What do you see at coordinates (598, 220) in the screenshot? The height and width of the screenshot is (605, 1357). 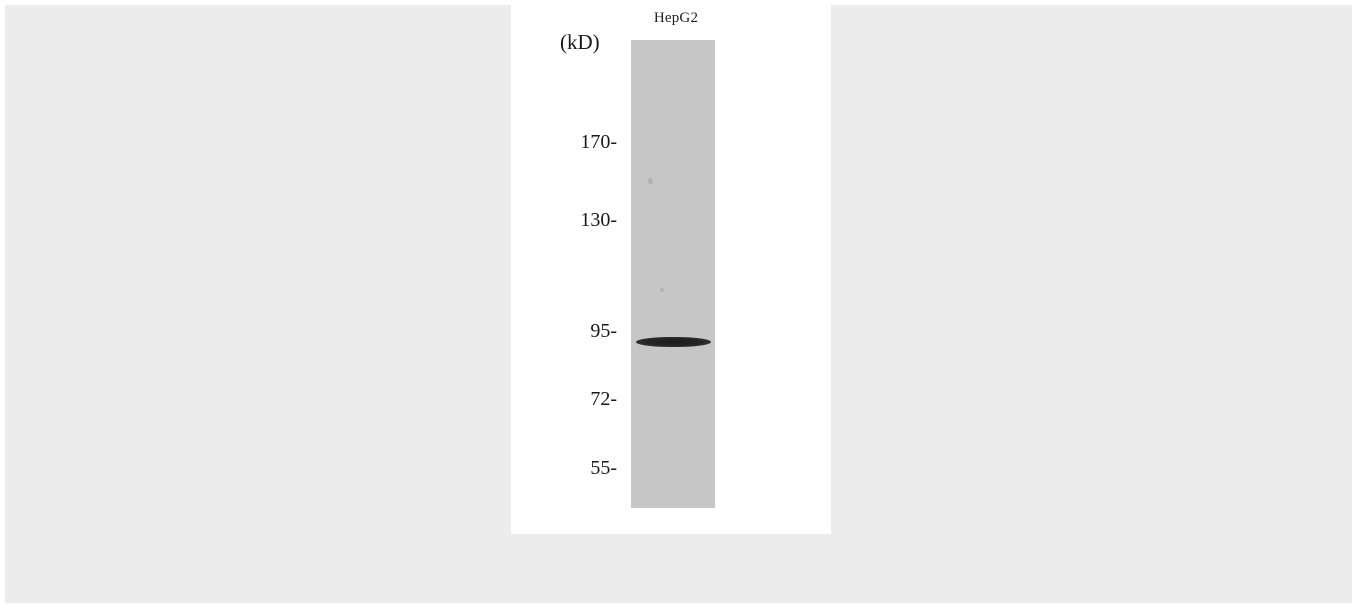 I see `marker-130: 130-` at bounding box center [598, 220].